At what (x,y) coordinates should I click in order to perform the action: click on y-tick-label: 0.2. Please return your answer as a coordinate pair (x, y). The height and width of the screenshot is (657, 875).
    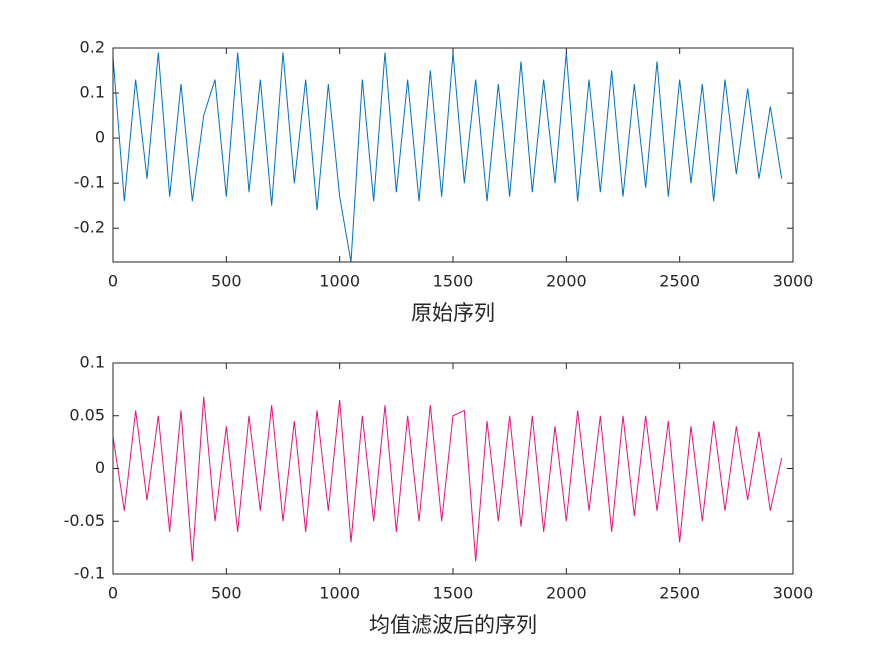
    Looking at the image, I should click on (92, 47).